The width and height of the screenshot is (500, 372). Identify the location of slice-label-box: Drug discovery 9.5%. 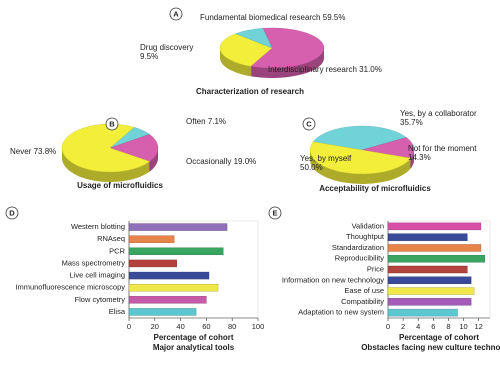
(180, 53).